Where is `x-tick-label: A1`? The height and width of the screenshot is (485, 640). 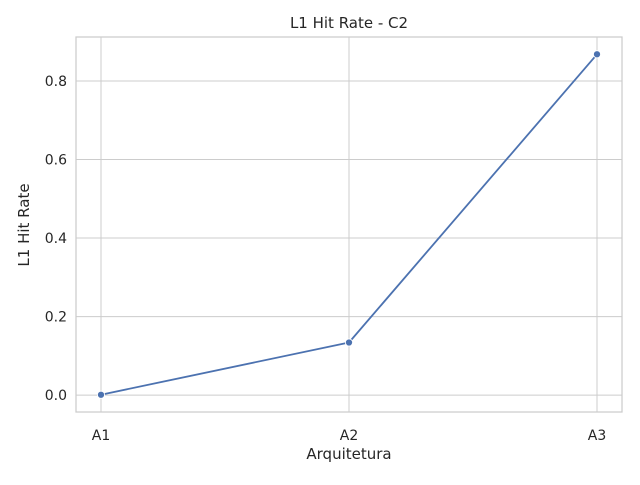
x-tick-label: A1 is located at coordinates (101, 436).